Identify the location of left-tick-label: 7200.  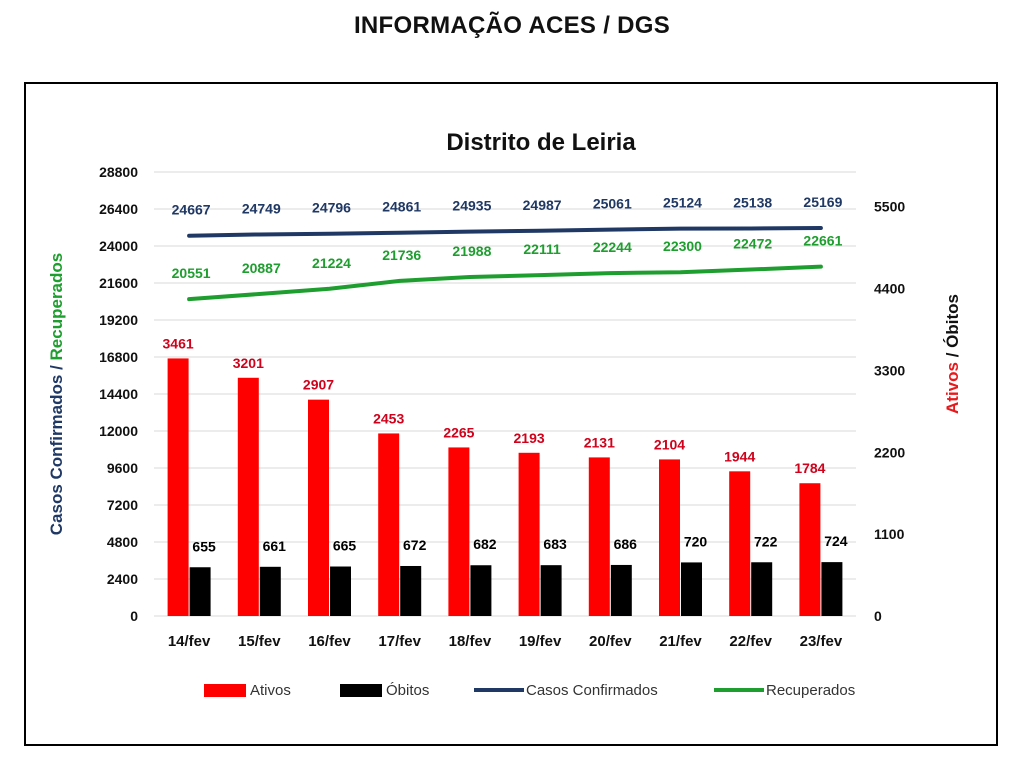
(122, 505).